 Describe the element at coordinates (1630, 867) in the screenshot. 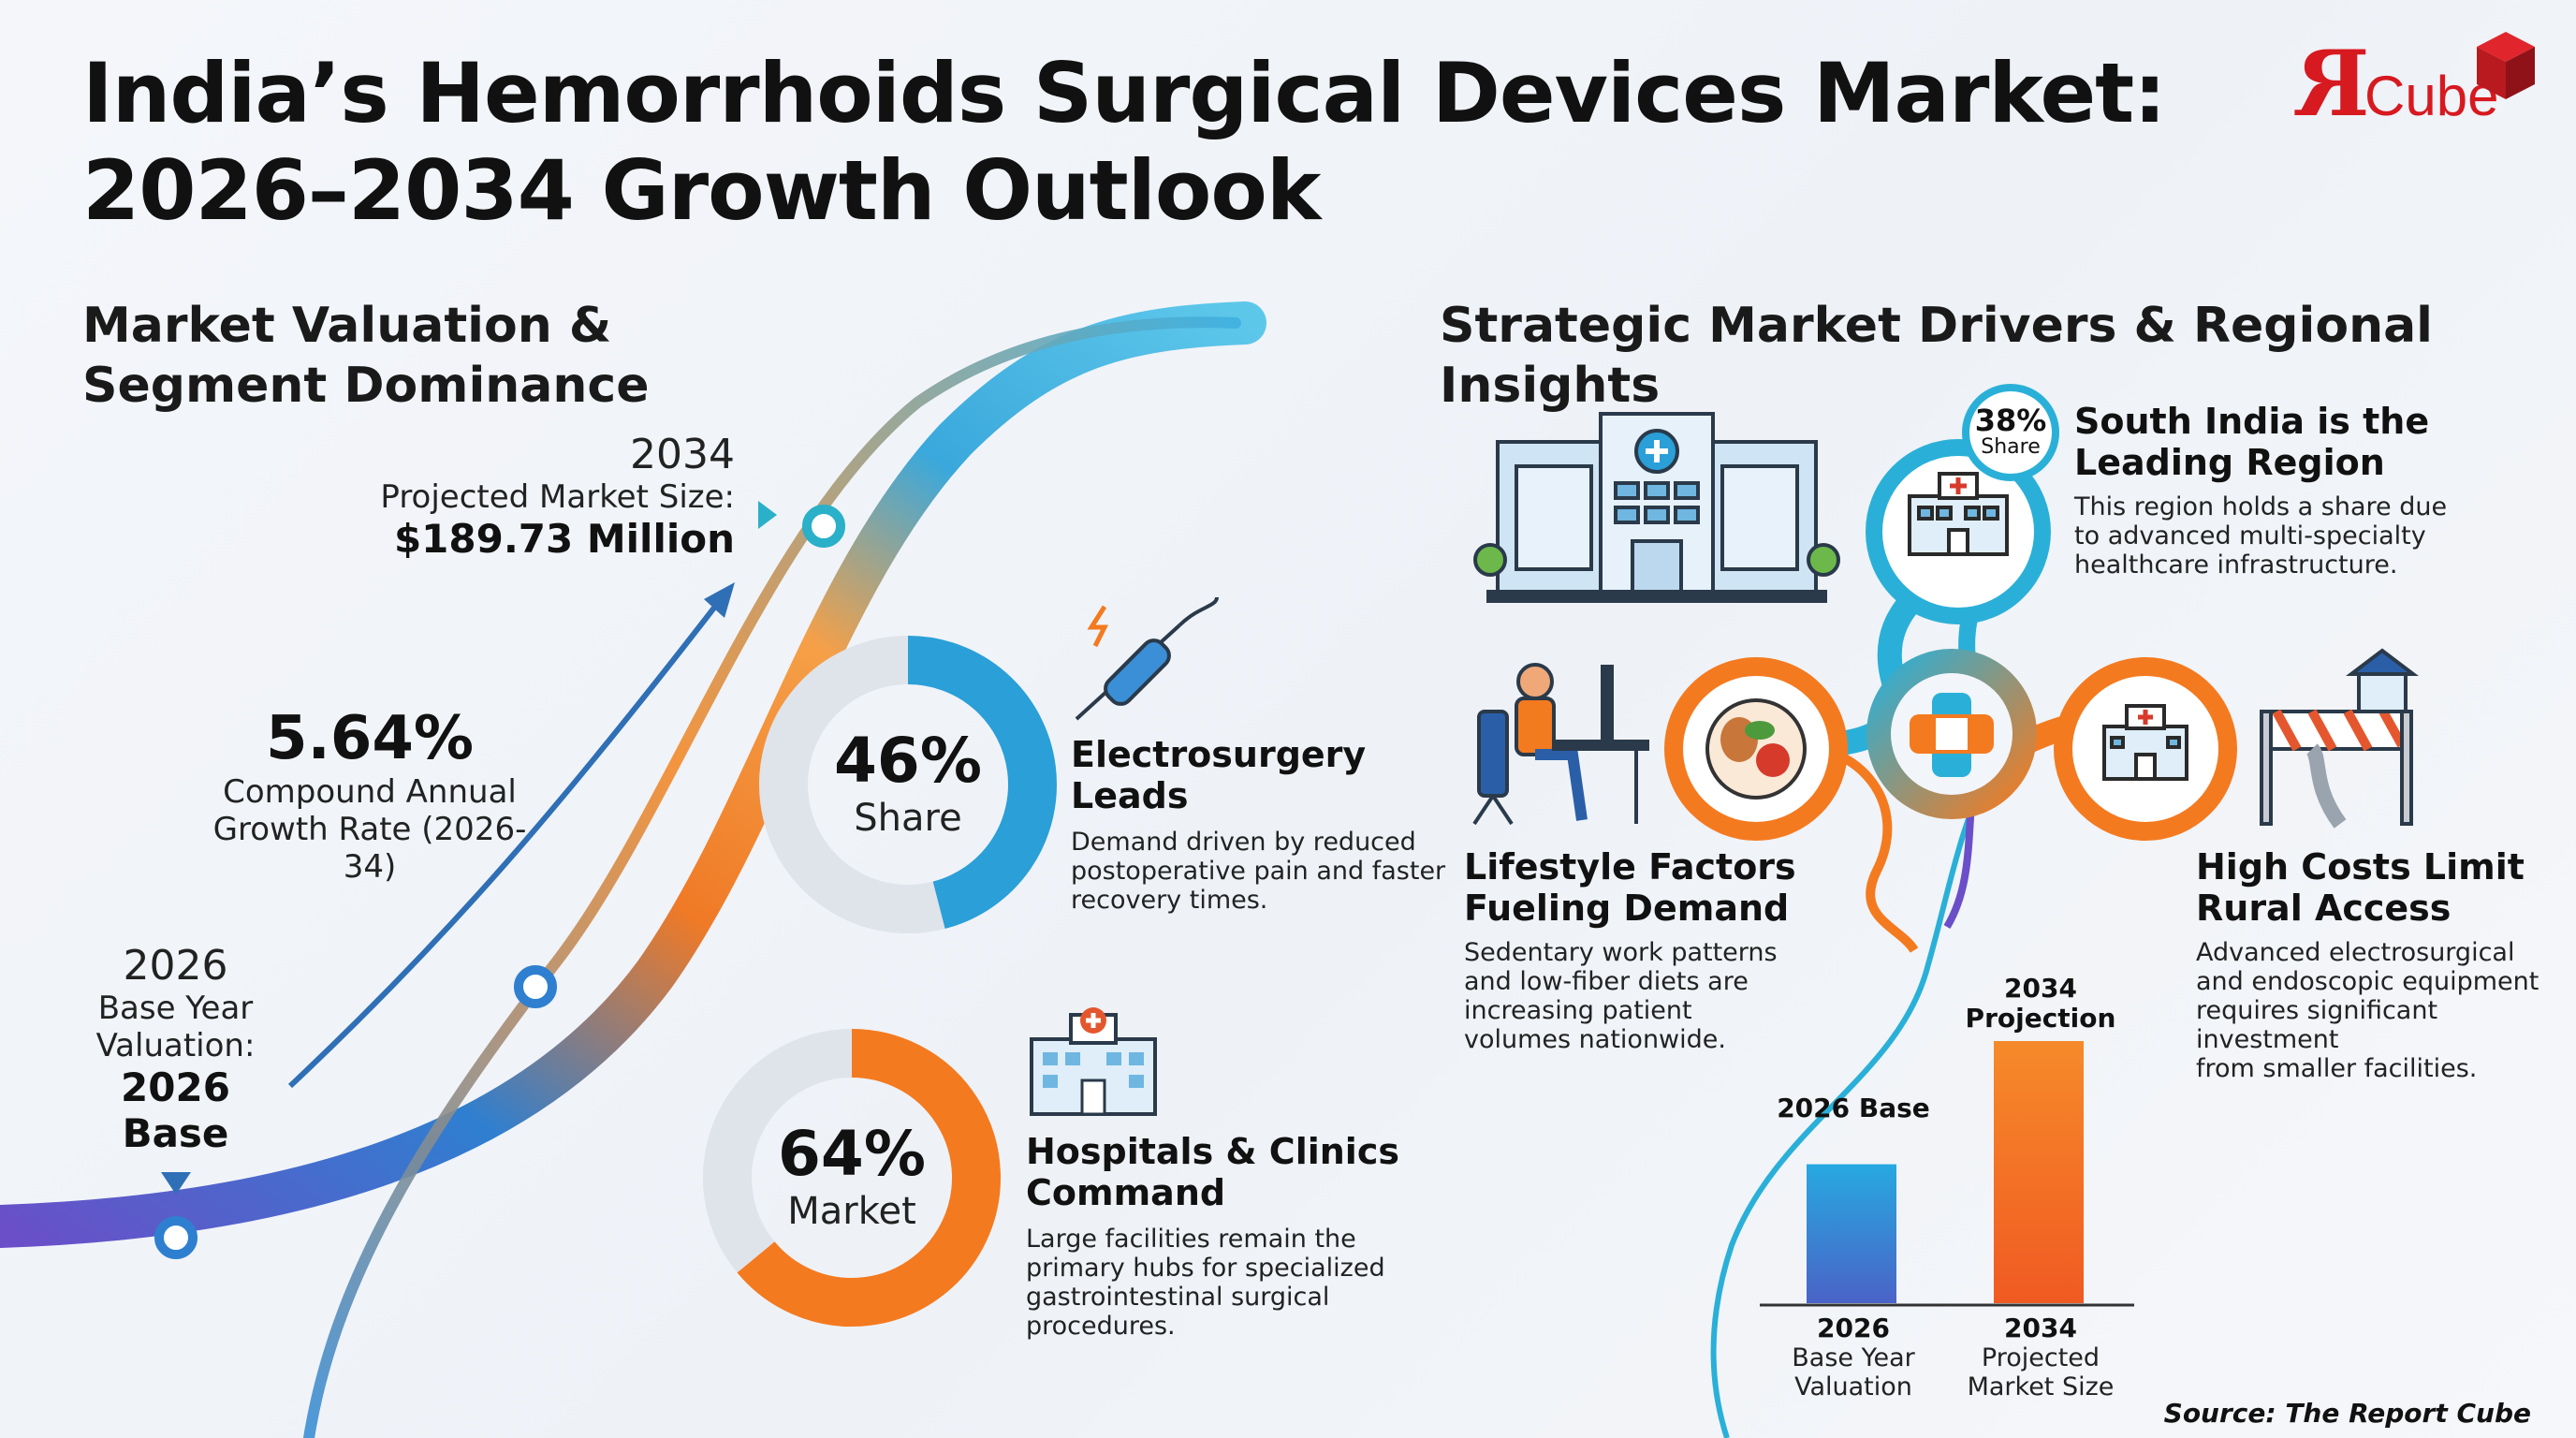

I see `lifestyle-heading-1: Lifestyle Factors` at that location.